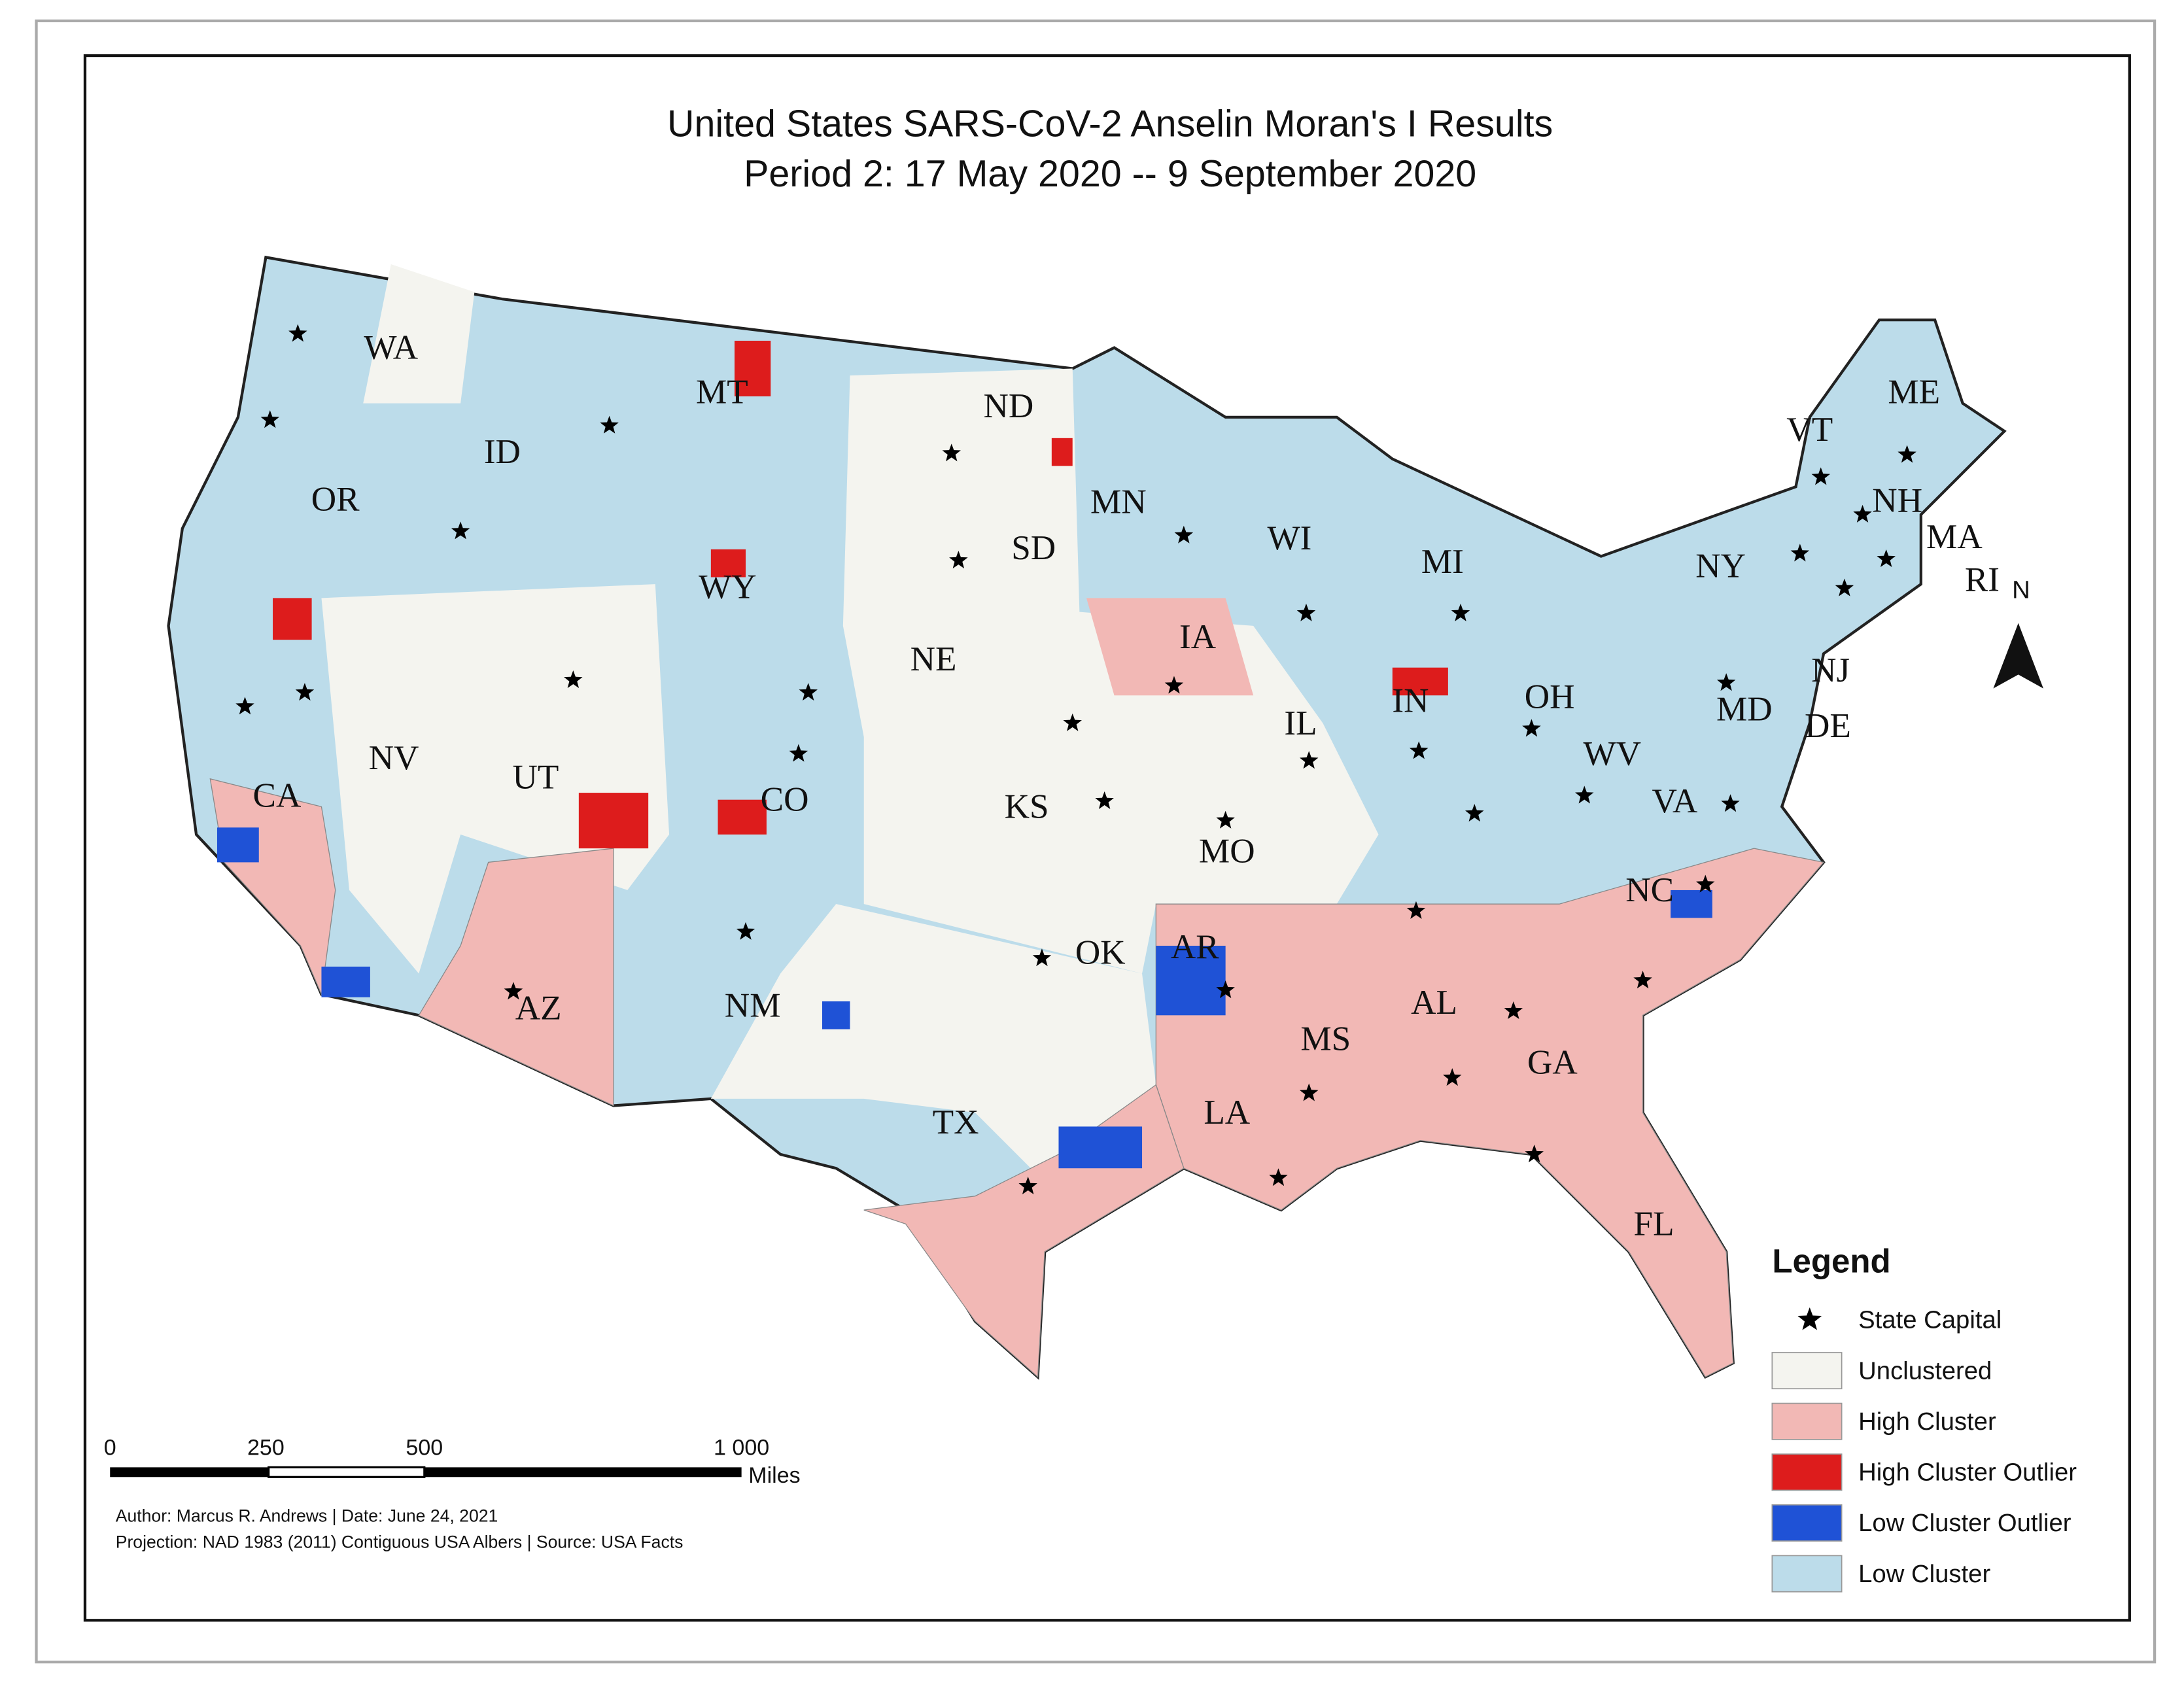 The width and height of the screenshot is (2184, 1694). I want to click on north-arrow-shape, so click(2018, 656).